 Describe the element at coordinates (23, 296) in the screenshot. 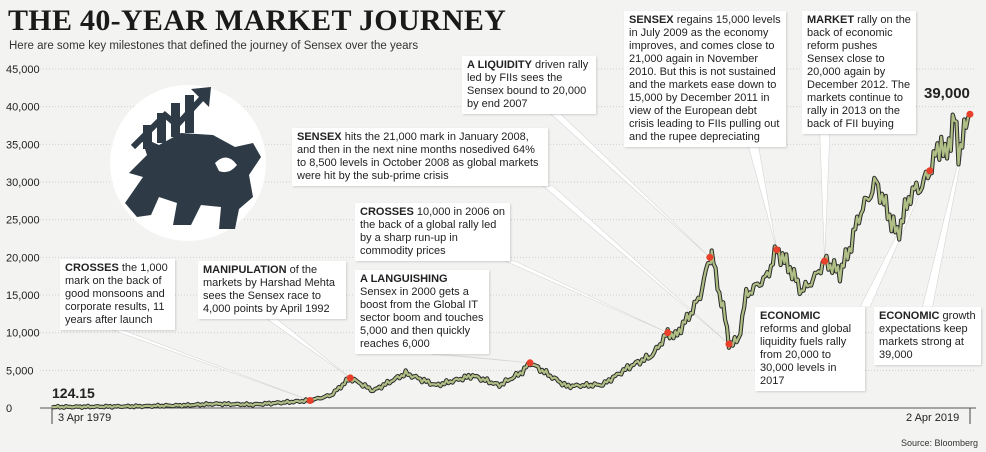

I see `y-tick-label: 15,000` at that location.